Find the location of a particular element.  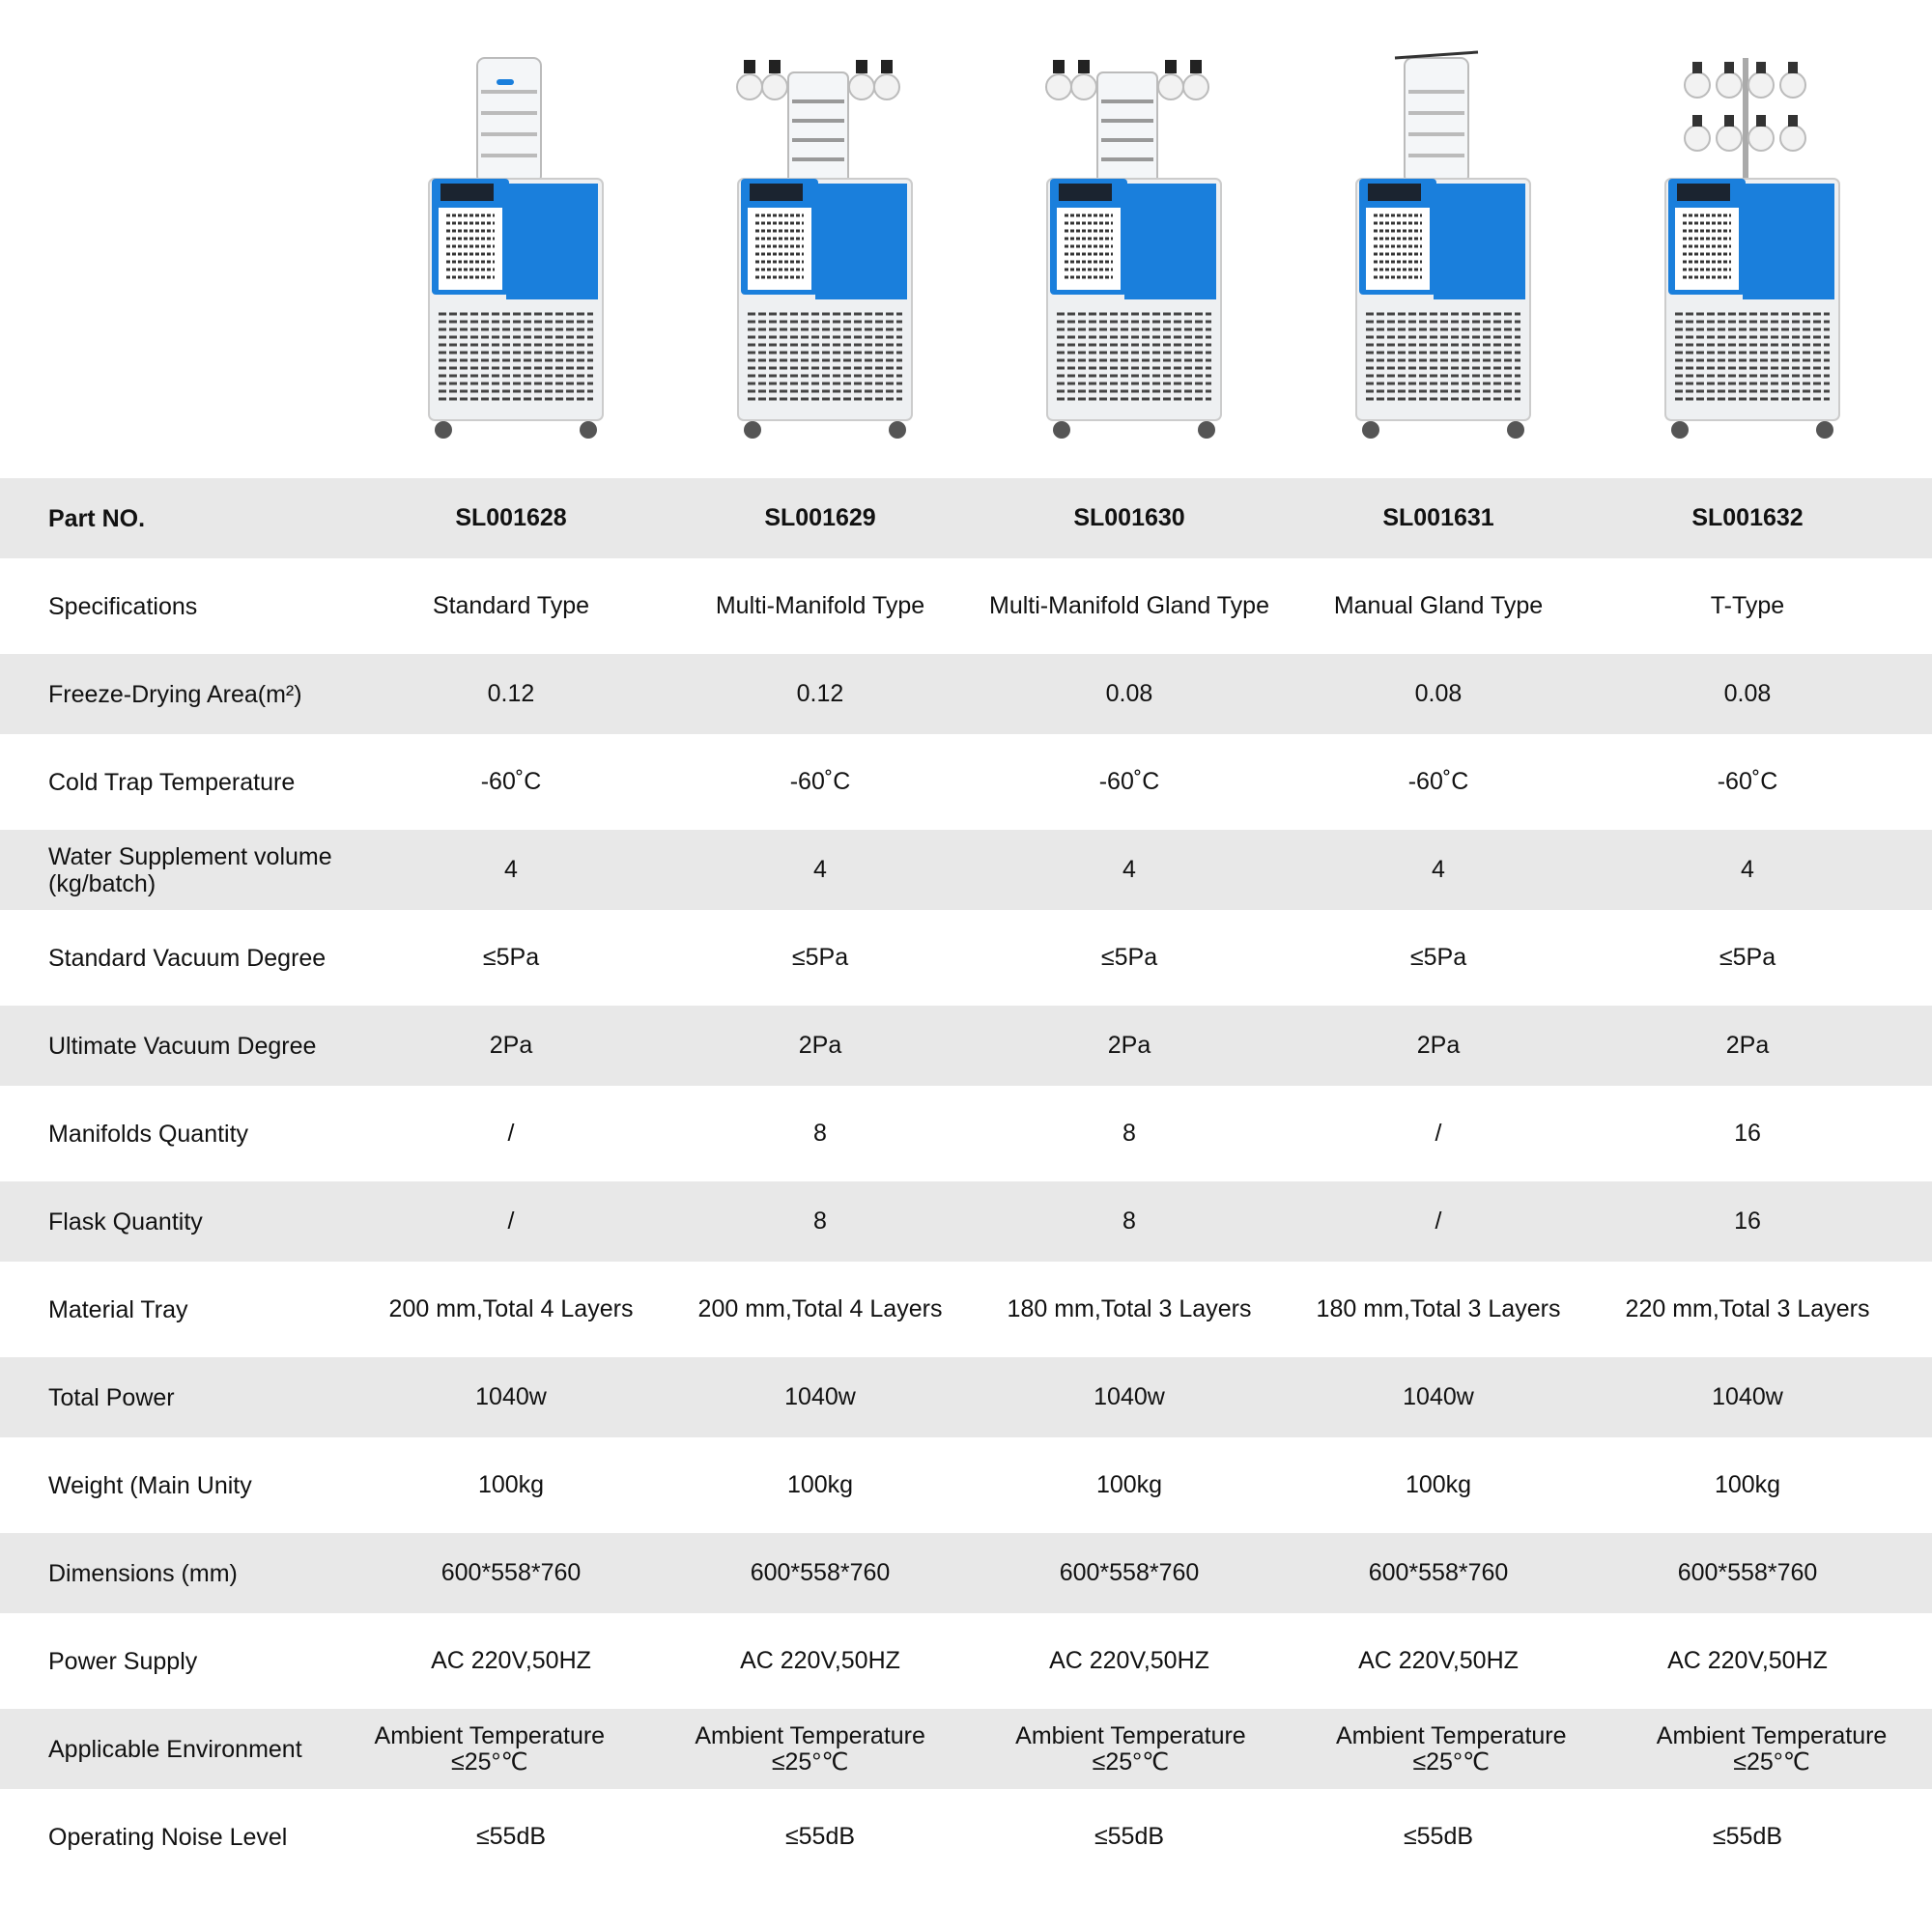

row-label: Weight (Main Unity is located at coordinates (150, 1485).